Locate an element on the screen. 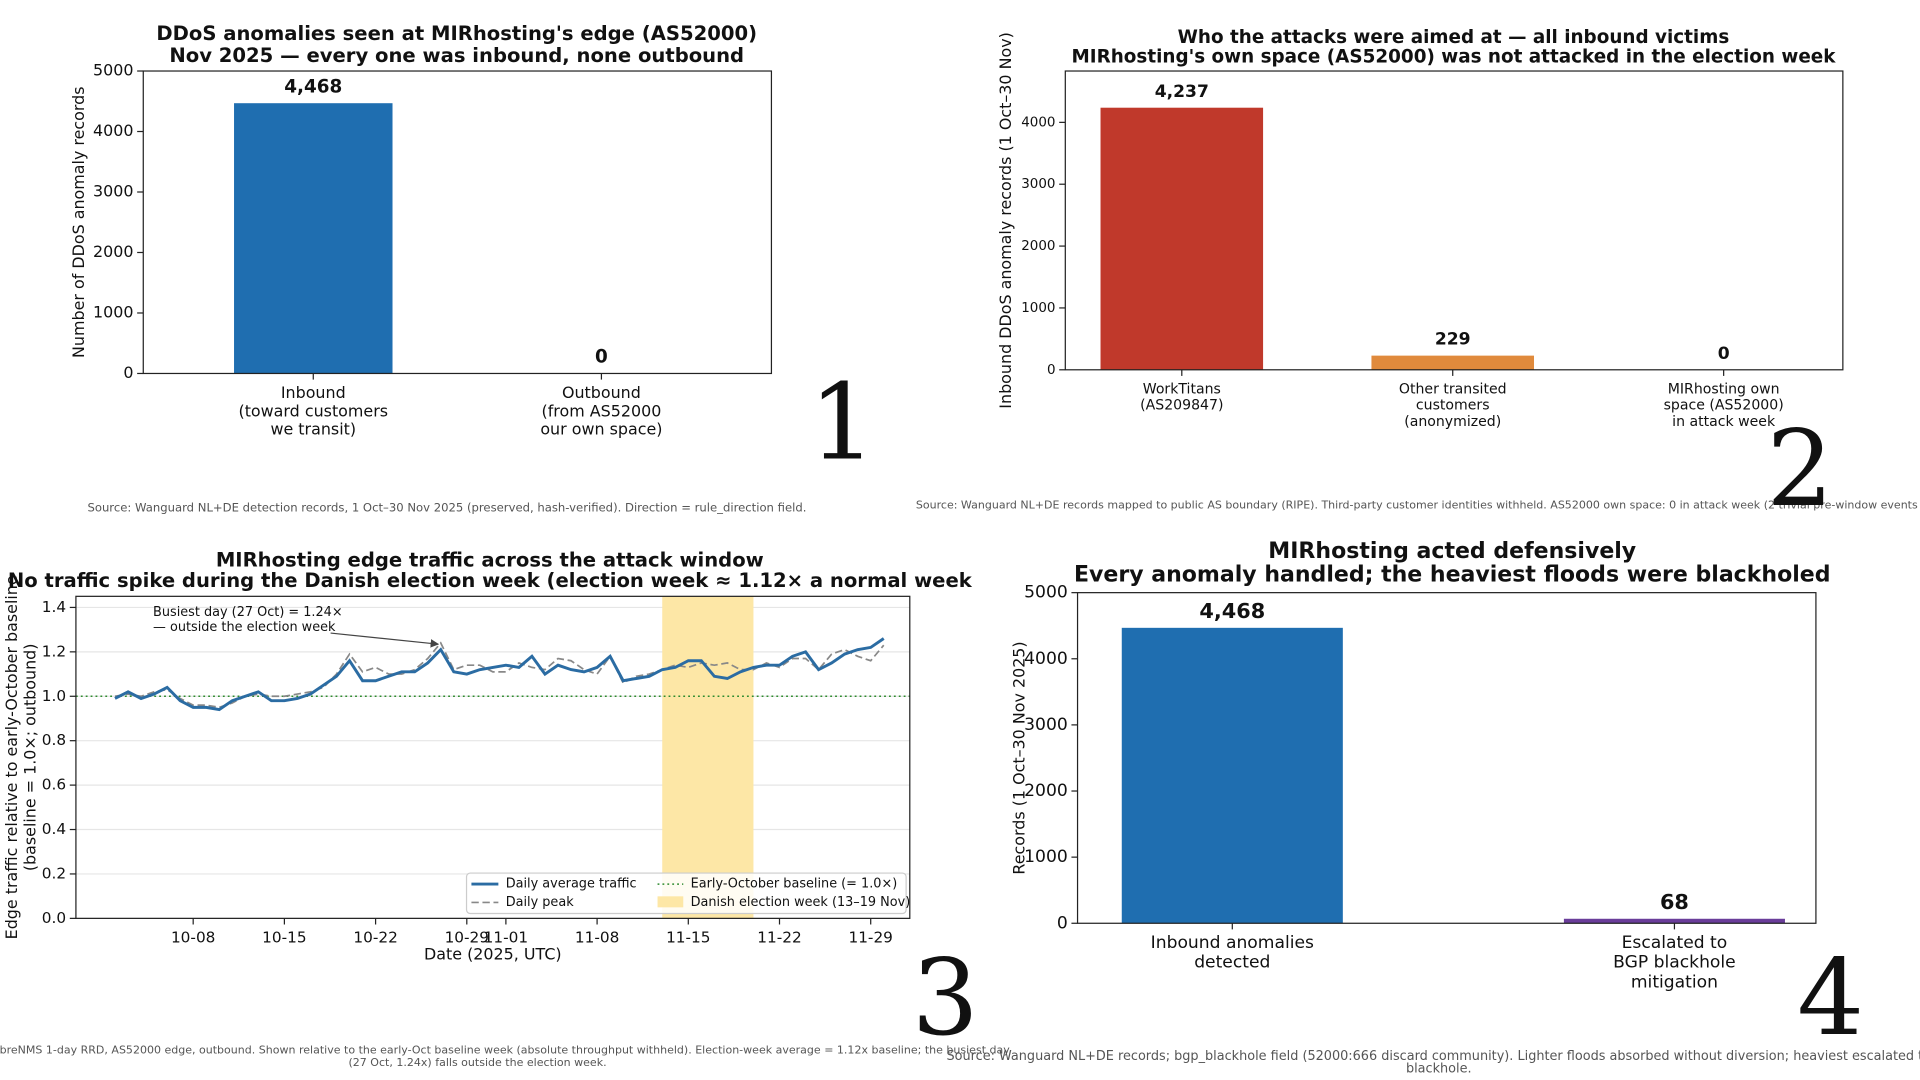  y-tick-label: 0.2 is located at coordinates (54, 873).